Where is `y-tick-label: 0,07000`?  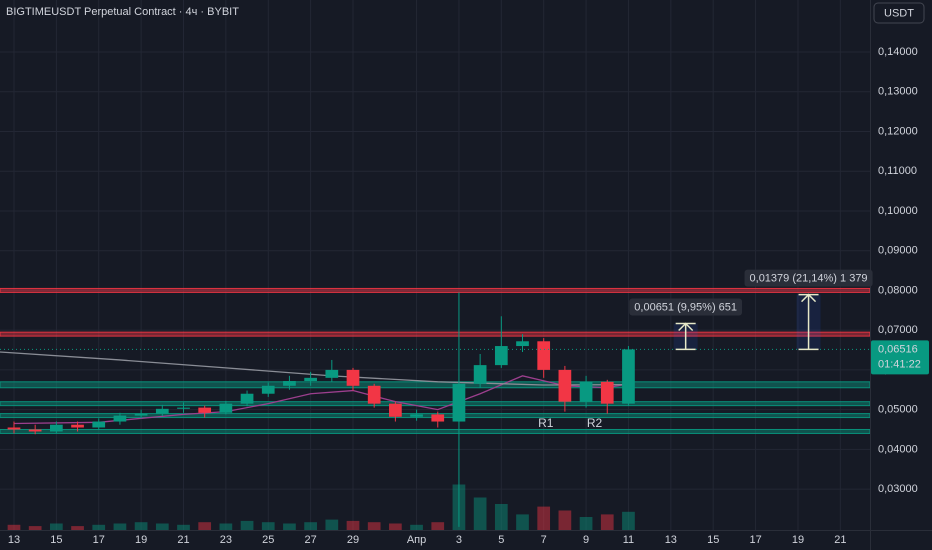 y-tick-label: 0,07000 is located at coordinates (898, 330).